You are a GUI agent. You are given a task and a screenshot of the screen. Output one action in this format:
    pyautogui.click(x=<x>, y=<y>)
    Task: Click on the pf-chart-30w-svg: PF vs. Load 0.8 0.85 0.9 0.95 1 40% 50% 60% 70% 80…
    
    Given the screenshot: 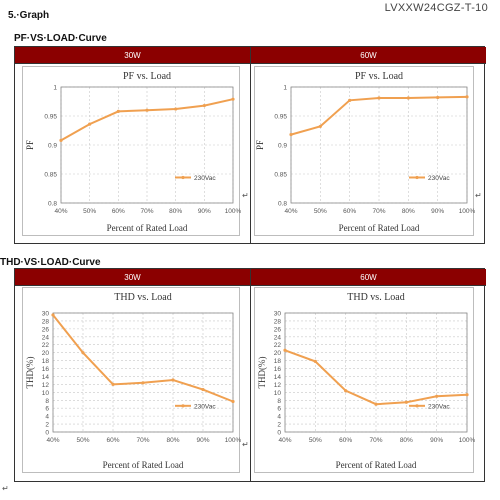 What is the action you would take?
    pyautogui.click(x=133, y=152)
    